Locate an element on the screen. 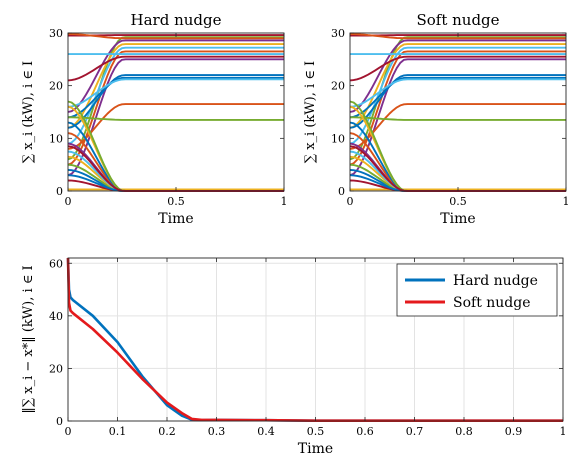 Image resolution: width=571 pixels, height=462 pixels. y-tick-label: 40 is located at coordinates (56, 316).